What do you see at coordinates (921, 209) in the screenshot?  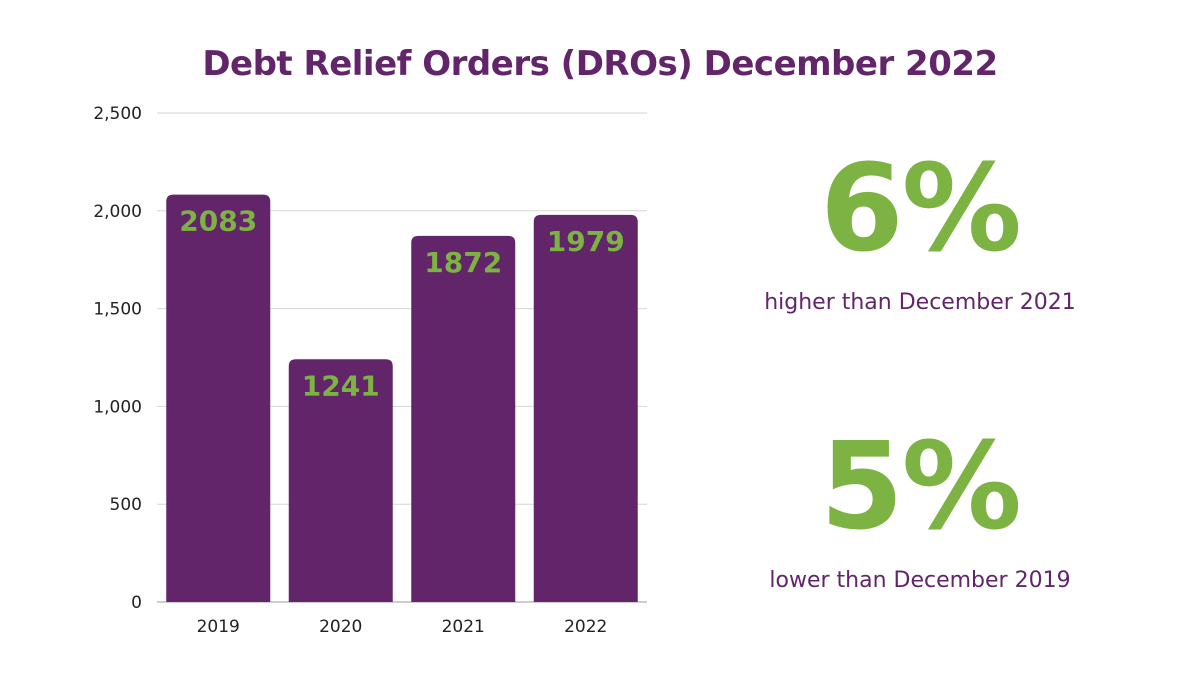 I see `stat-higher-value: 6%` at bounding box center [921, 209].